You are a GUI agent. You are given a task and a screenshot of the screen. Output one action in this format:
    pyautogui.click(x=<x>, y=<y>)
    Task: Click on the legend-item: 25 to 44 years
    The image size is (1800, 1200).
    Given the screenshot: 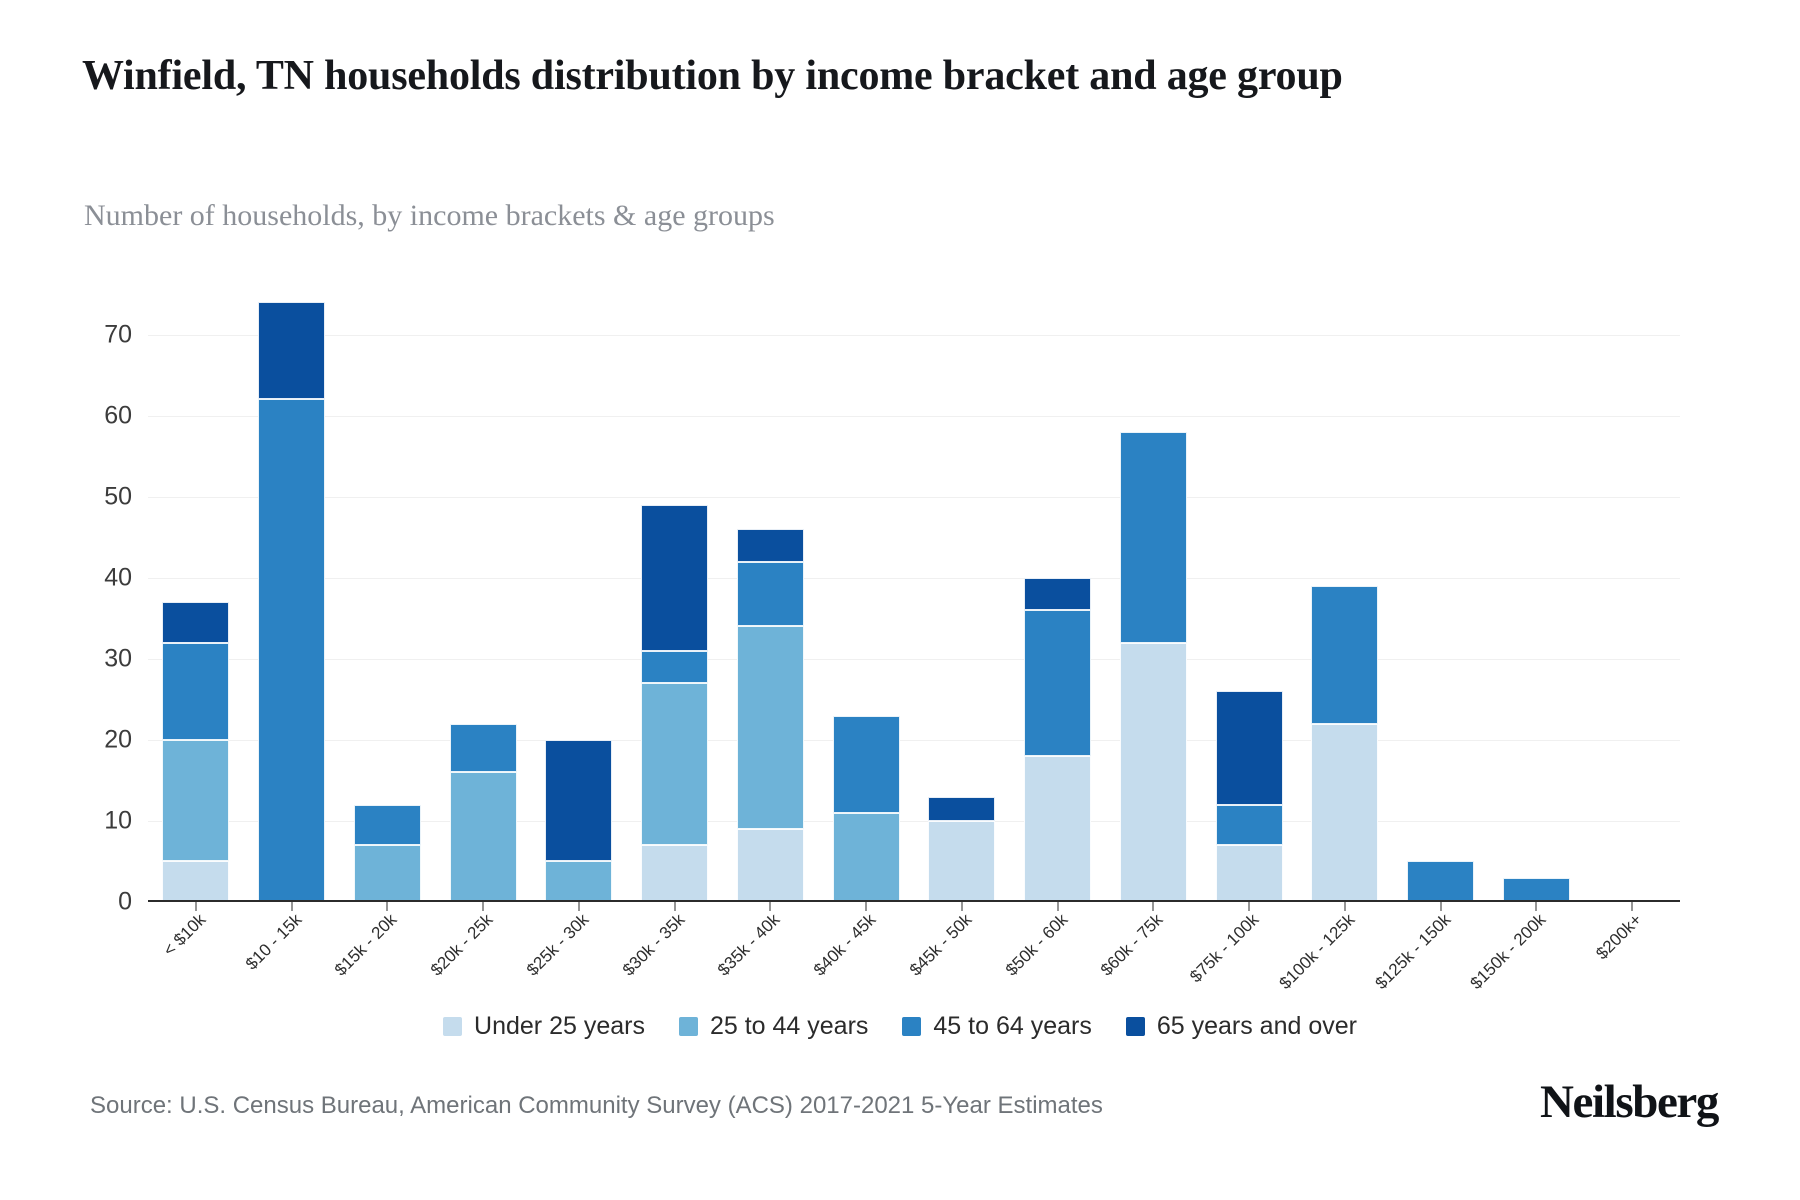 What is the action you would take?
    pyautogui.click(x=773, y=1026)
    